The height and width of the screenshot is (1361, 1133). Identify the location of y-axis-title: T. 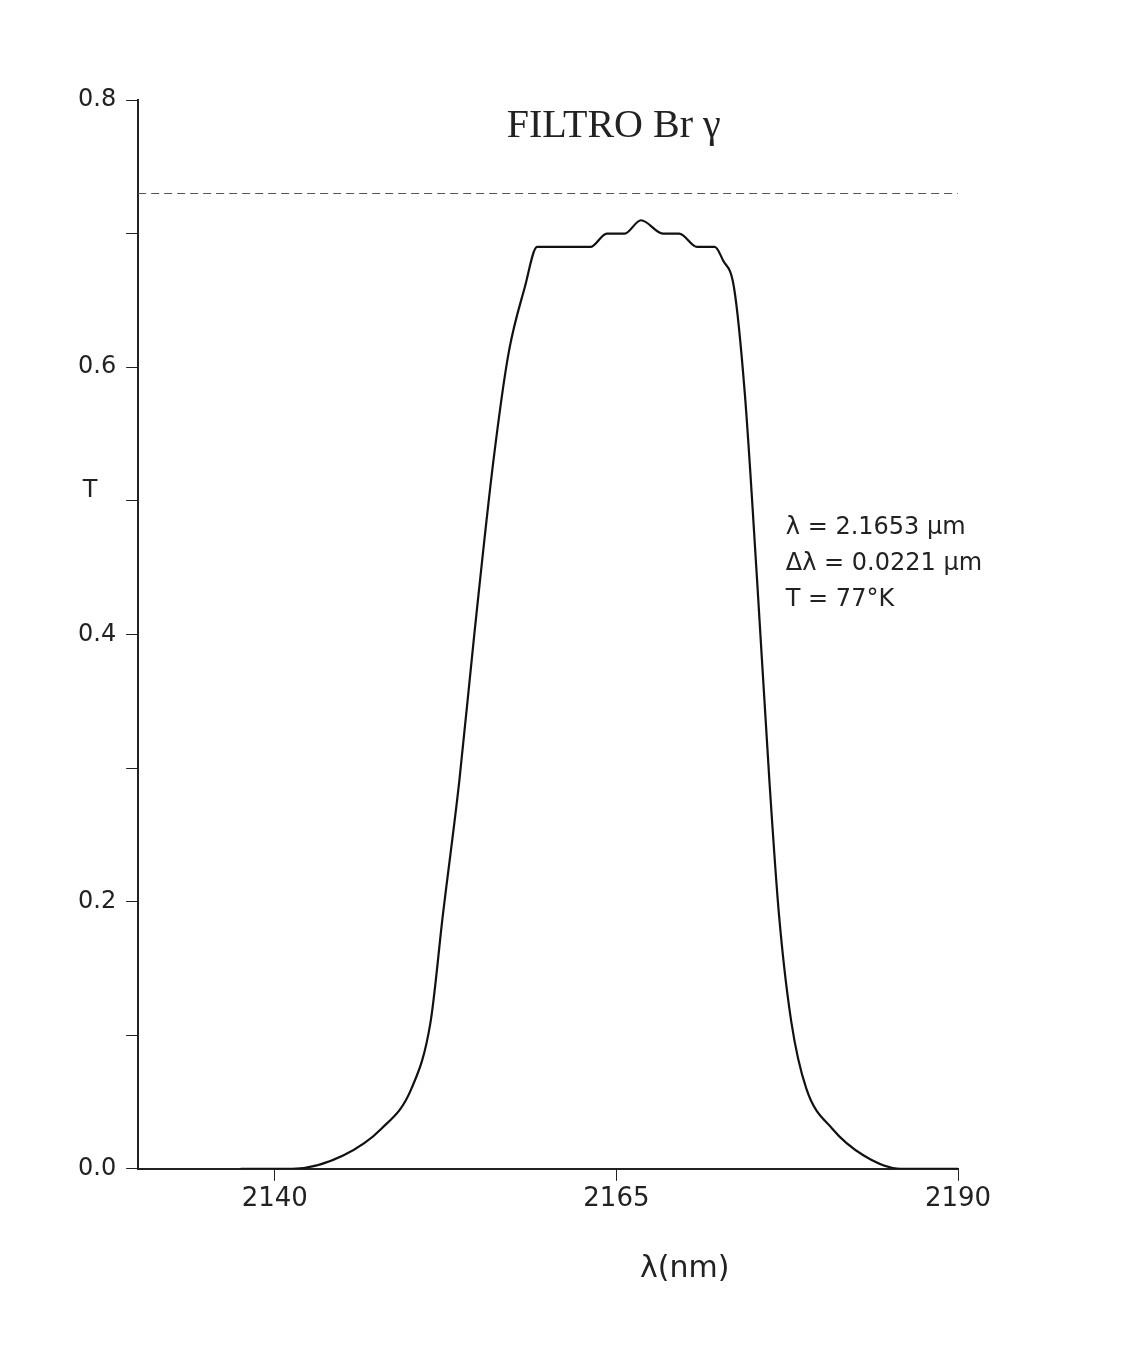
(89, 489).